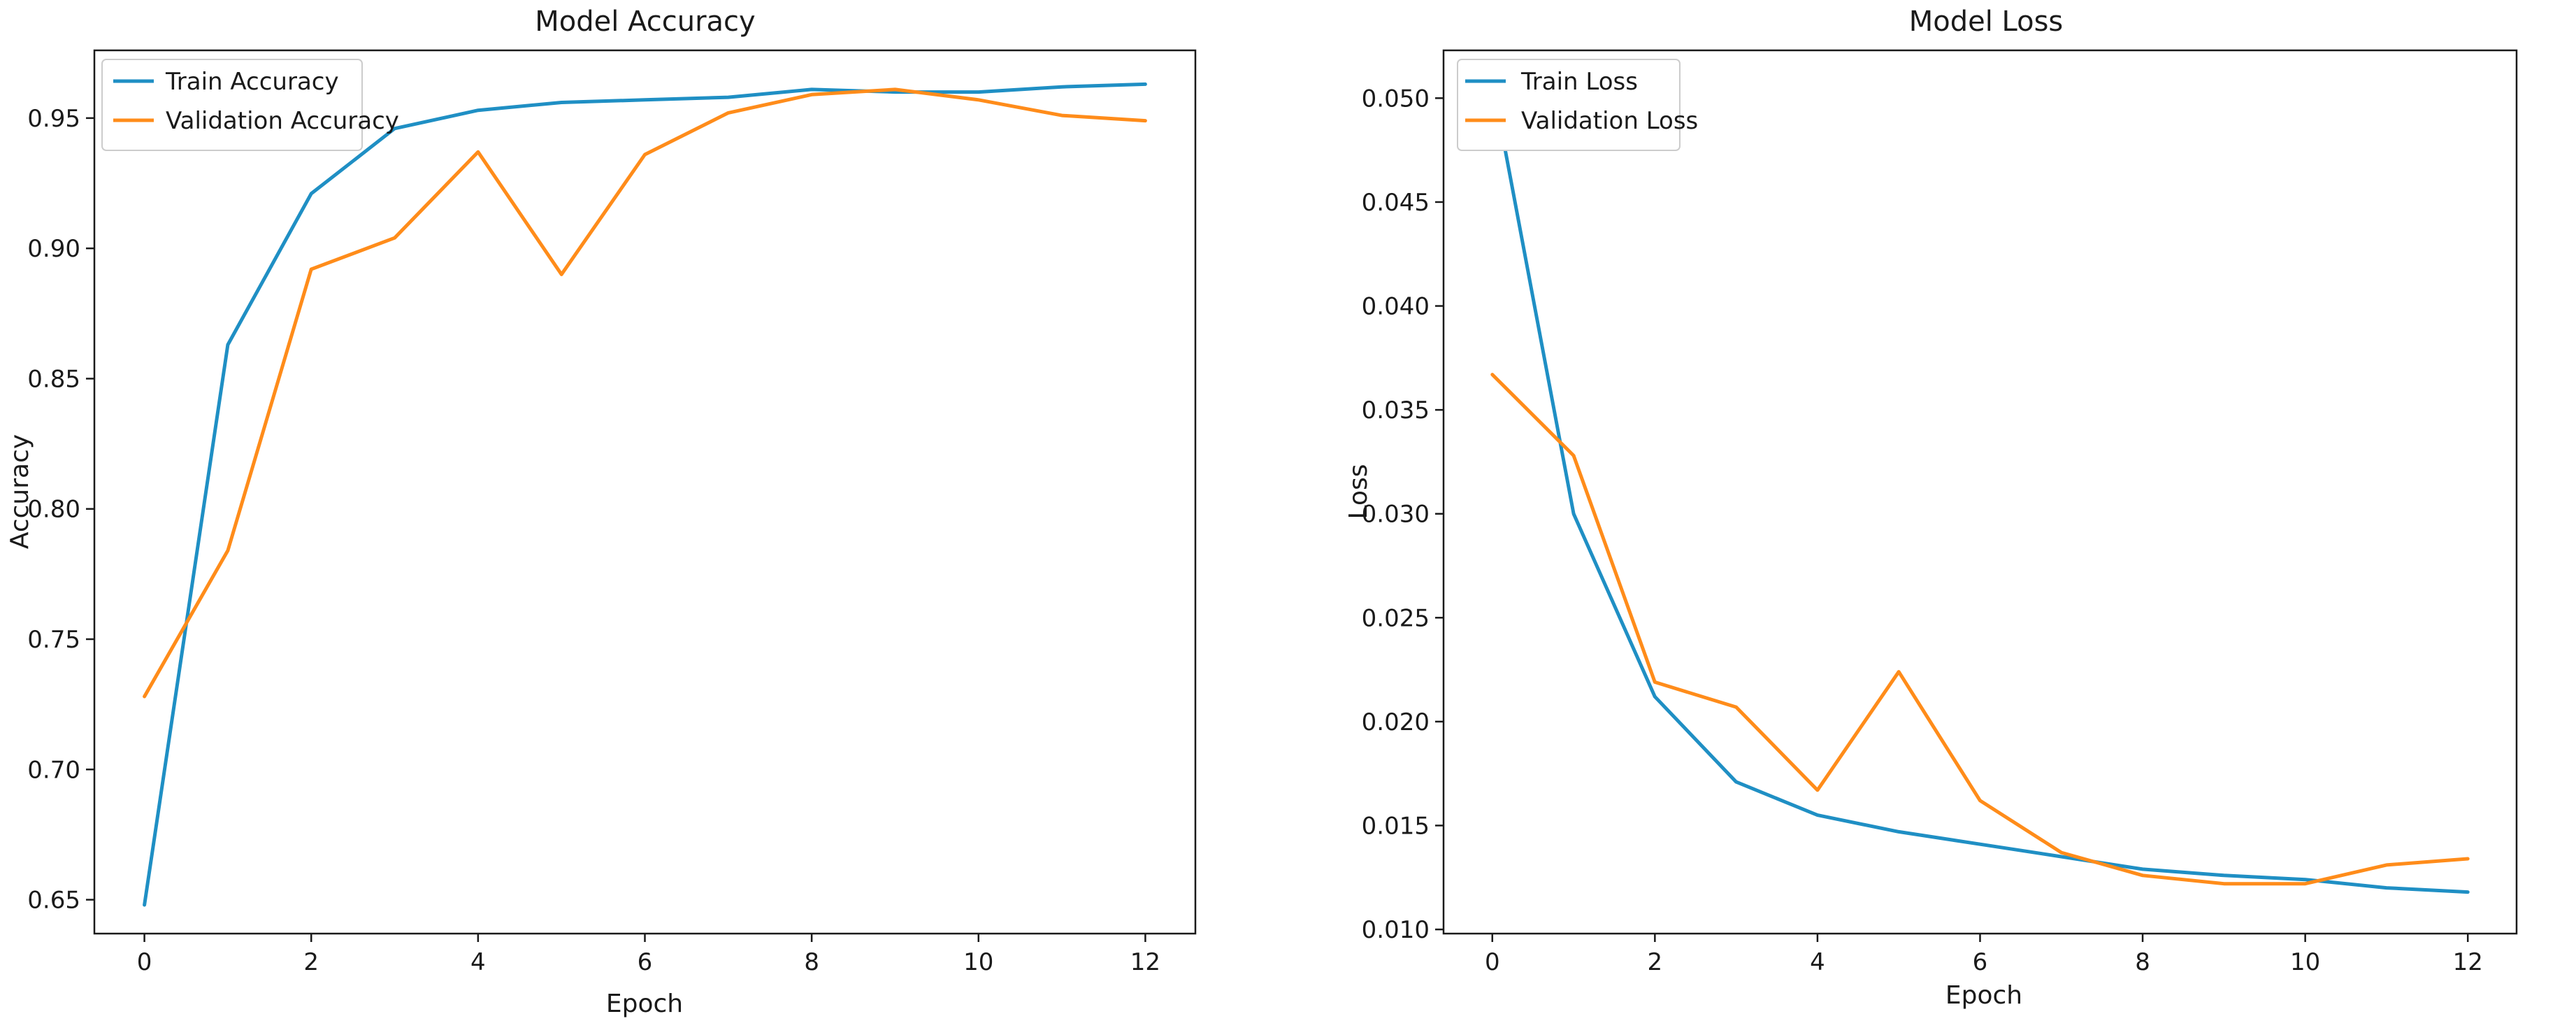 The width and height of the screenshot is (2576, 1028). I want to click on loss-legend: Train Loss Validation Loss, so click(1577, 105).